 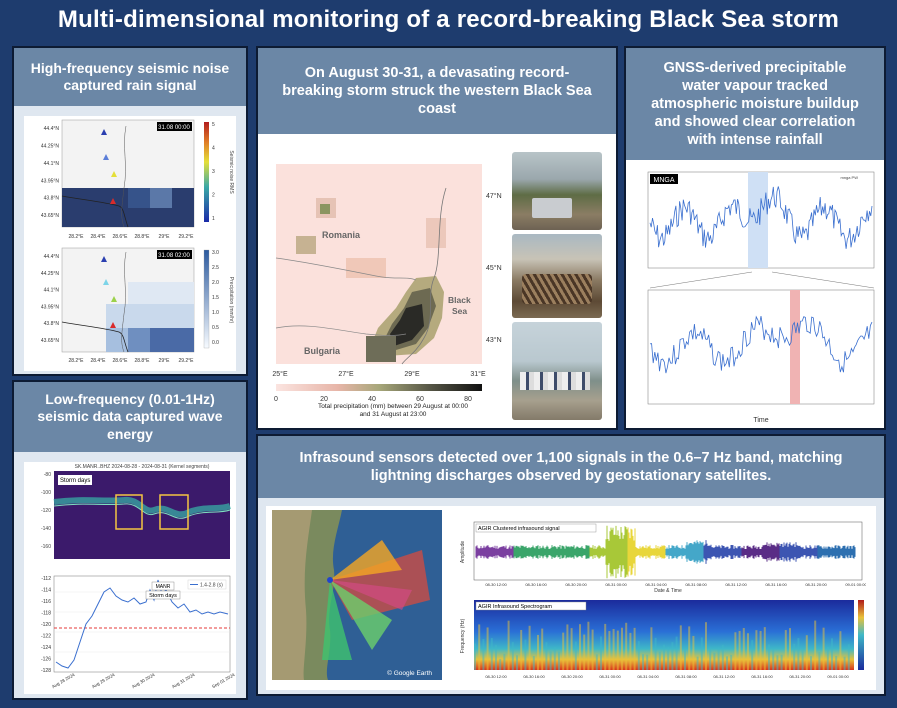 I want to click on y-tick: -128, so click(x=46, y=671).